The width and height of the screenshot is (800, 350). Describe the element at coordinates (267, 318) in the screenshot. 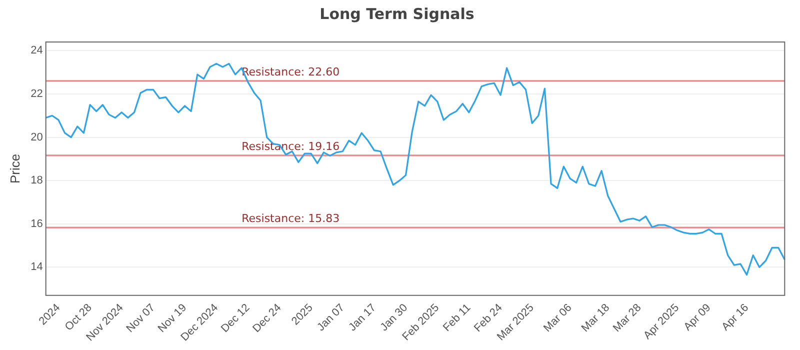

I see `x-tick-label: Dec 24` at that location.